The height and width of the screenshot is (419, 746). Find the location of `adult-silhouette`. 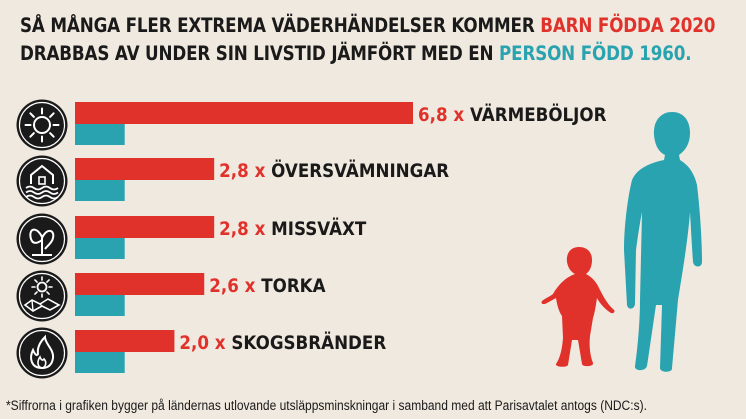

adult-silhouette is located at coordinates (663, 242).